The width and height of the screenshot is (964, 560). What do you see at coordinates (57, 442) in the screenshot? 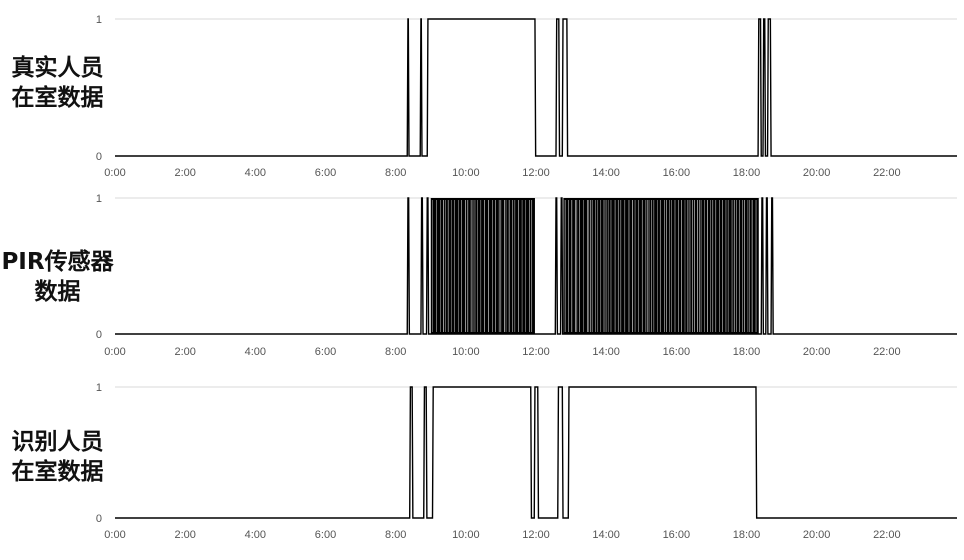
I see `row-label-line-1: 识别人员` at bounding box center [57, 442].